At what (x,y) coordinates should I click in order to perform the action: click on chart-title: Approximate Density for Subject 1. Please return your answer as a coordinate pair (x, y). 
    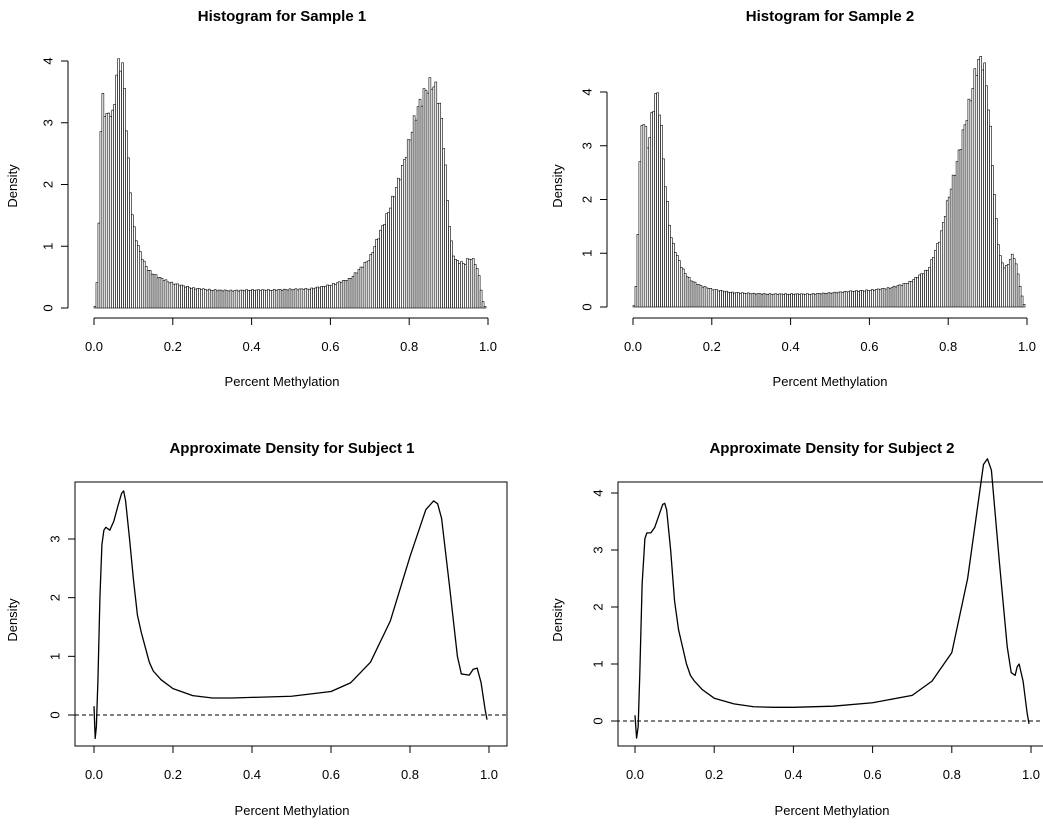
    Looking at the image, I should click on (291, 448).